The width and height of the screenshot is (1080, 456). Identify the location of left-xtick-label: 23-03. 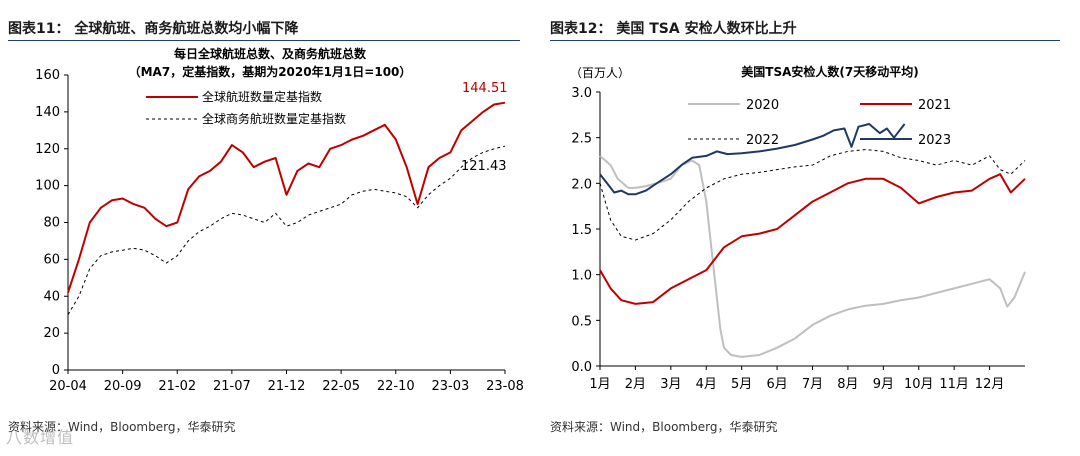
(450, 386).